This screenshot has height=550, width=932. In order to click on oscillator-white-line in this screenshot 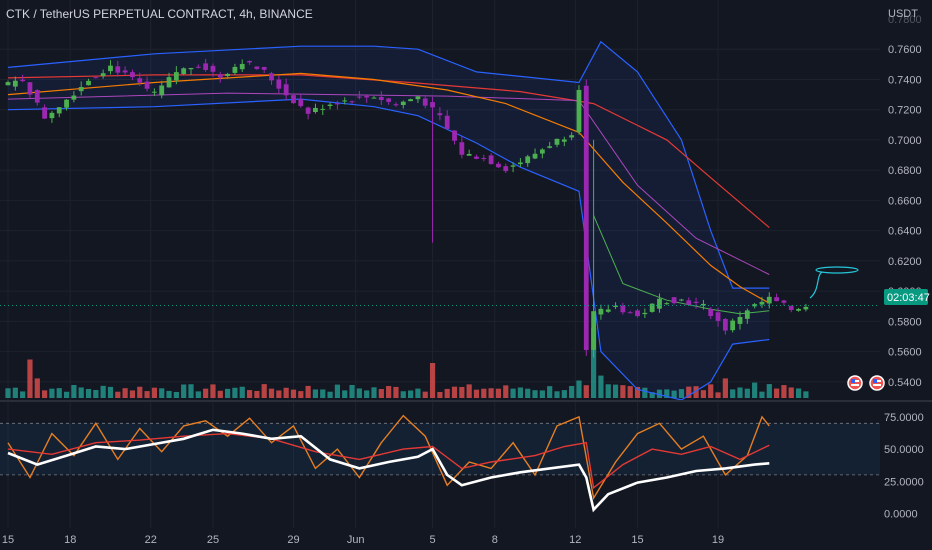, I will do `click(388, 470)`.